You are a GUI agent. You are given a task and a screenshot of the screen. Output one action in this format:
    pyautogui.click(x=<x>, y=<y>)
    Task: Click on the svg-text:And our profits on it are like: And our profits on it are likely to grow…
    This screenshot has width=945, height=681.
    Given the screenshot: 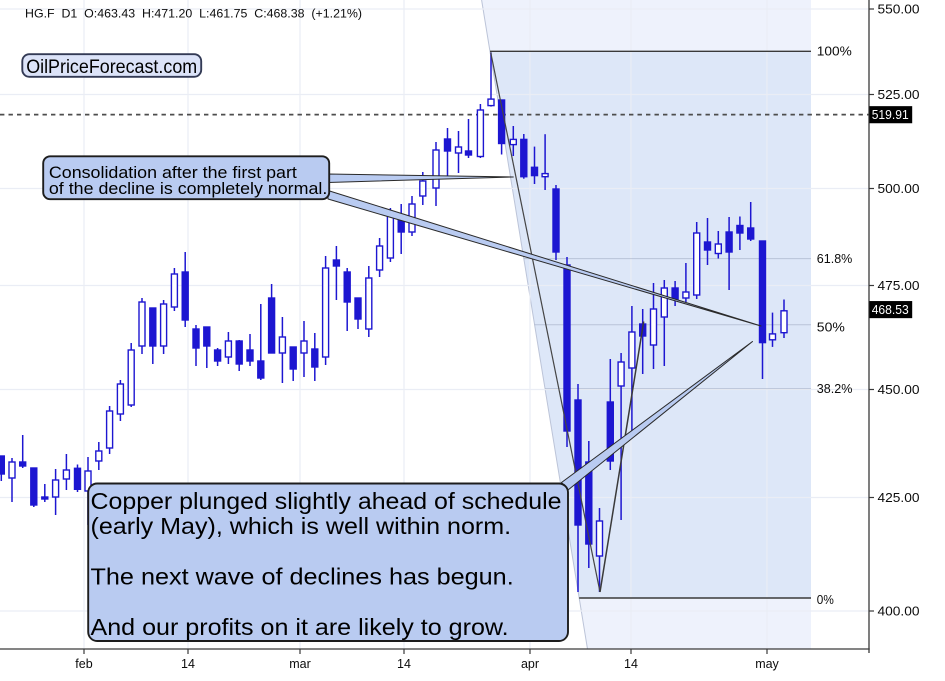 What is the action you would take?
    pyautogui.click(x=300, y=627)
    